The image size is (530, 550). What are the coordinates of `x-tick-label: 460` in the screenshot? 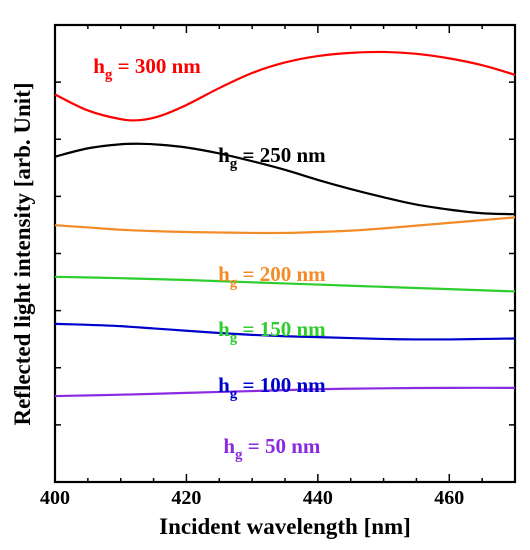 It's located at (449, 498).